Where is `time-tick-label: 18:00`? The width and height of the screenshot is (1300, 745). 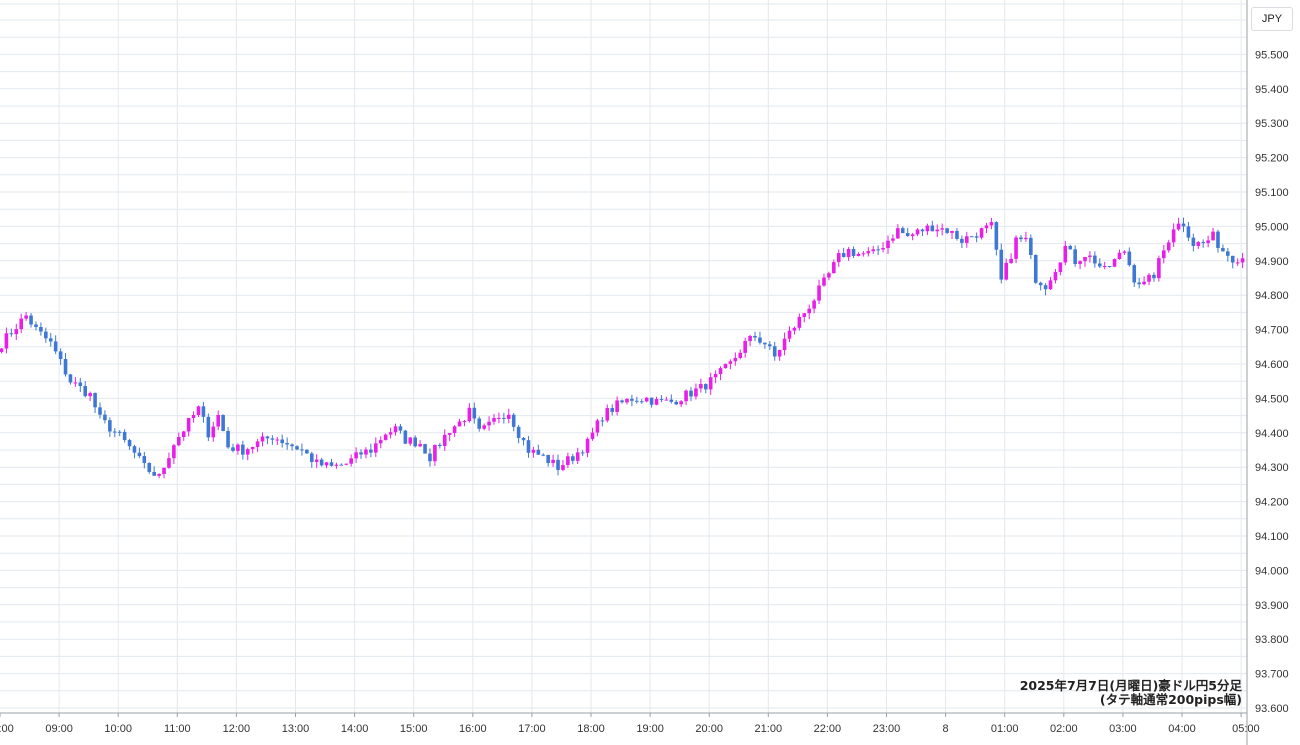 time-tick-label: 18:00 is located at coordinates (591, 729).